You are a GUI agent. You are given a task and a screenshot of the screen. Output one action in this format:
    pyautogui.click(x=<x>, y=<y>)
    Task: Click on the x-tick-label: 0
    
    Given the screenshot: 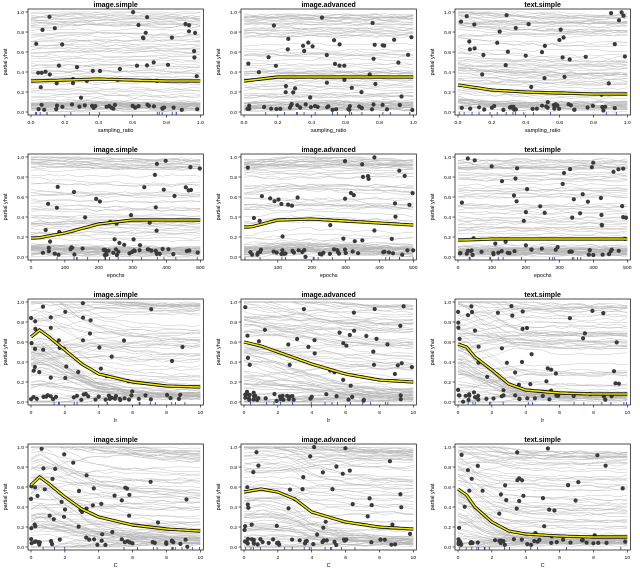 What is the action you would take?
    pyautogui.click(x=457, y=413)
    